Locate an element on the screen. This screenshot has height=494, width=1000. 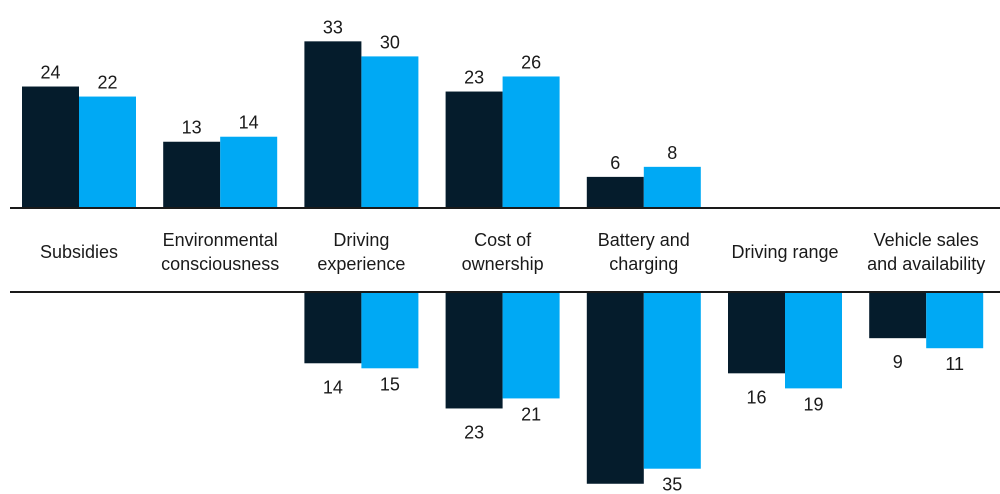
value-label-positive-cost-of-ownership-s2: 26 is located at coordinates (531, 62).